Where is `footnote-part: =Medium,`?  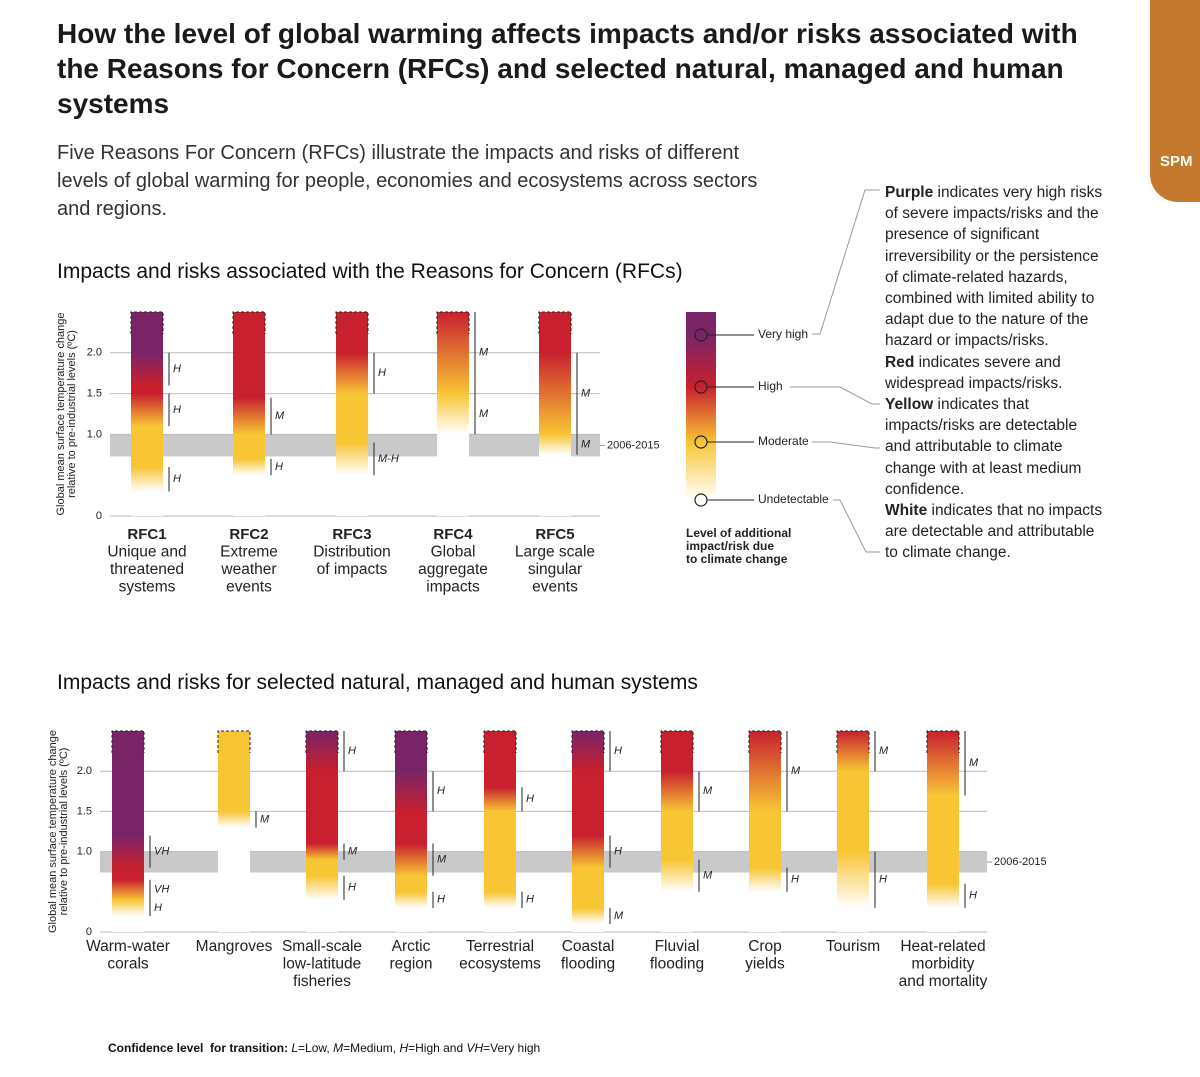 footnote-part: =Medium, is located at coordinates (371, 1048).